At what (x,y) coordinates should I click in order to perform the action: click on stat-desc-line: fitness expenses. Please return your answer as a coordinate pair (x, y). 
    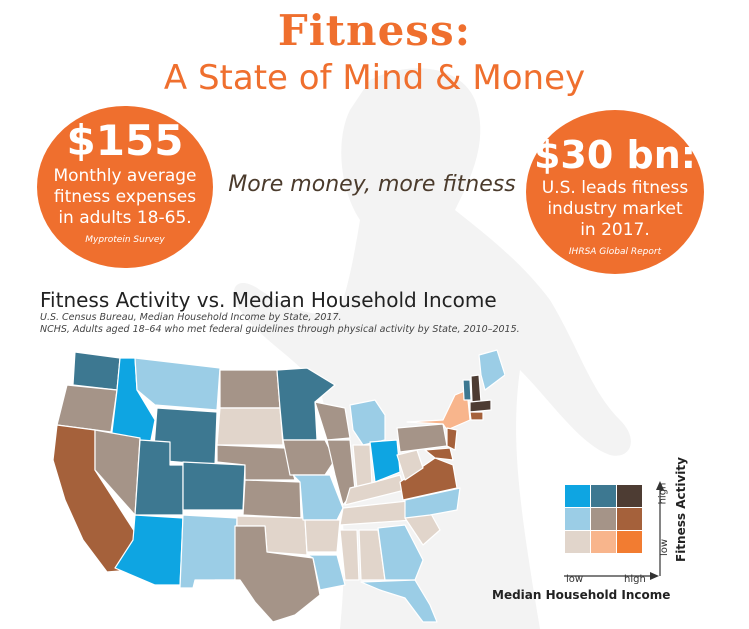
    Looking at the image, I should click on (125, 197).